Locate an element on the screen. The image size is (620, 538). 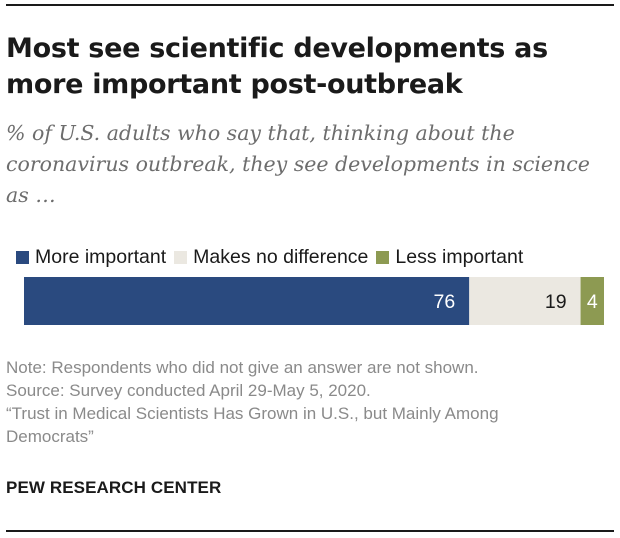
bar-label-less-important: 4 is located at coordinates (592, 302).